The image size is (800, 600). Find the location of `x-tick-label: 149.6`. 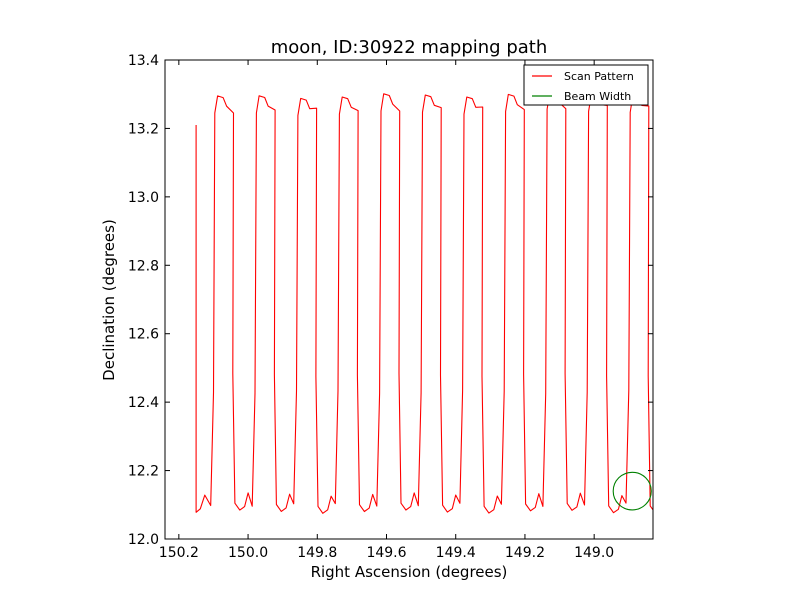

x-tick-label: 149.6 is located at coordinates (386, 553).